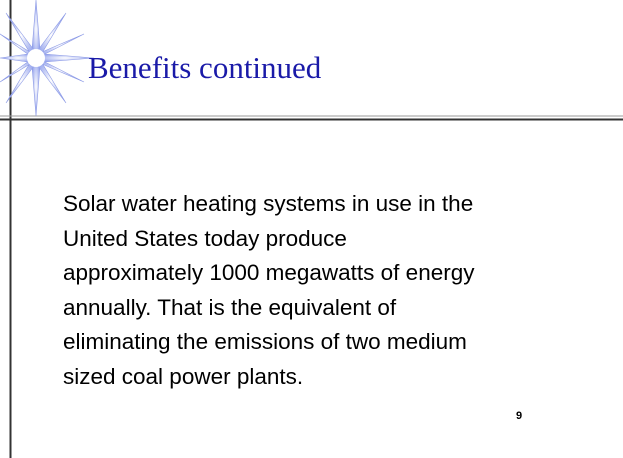  Describe the element at coordinates (265, 341) in the screenshot. I see `body-line: eliminating the emissions of two medium` at that location.